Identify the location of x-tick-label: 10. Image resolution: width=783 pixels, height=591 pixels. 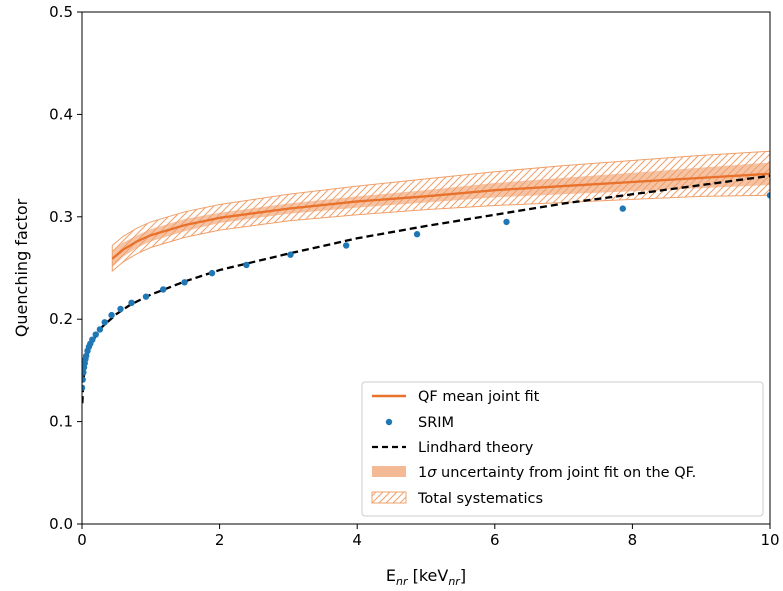
(769, 540).